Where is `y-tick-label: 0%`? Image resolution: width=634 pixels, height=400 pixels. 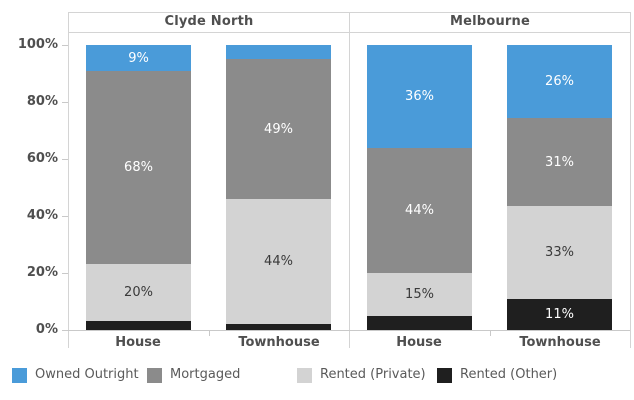
y-tick-label: 0% is located at coordinates (46, 329).